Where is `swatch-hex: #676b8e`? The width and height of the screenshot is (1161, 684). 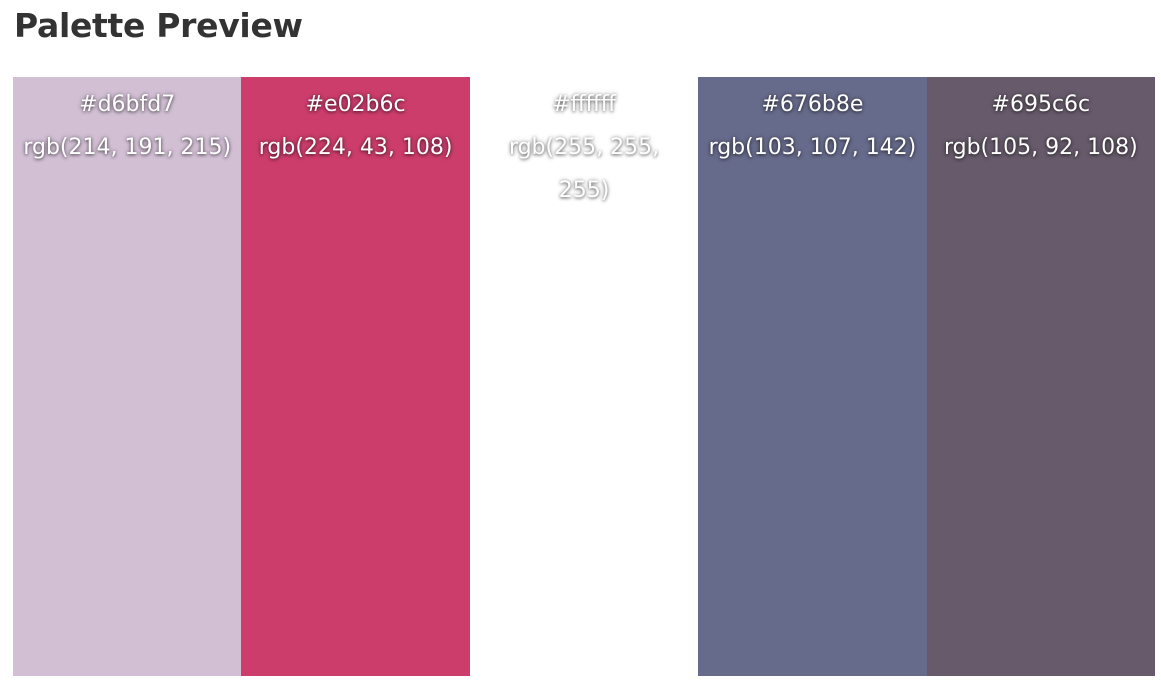 swatch-hex: #676b8e is located at coordinates (812, 104).